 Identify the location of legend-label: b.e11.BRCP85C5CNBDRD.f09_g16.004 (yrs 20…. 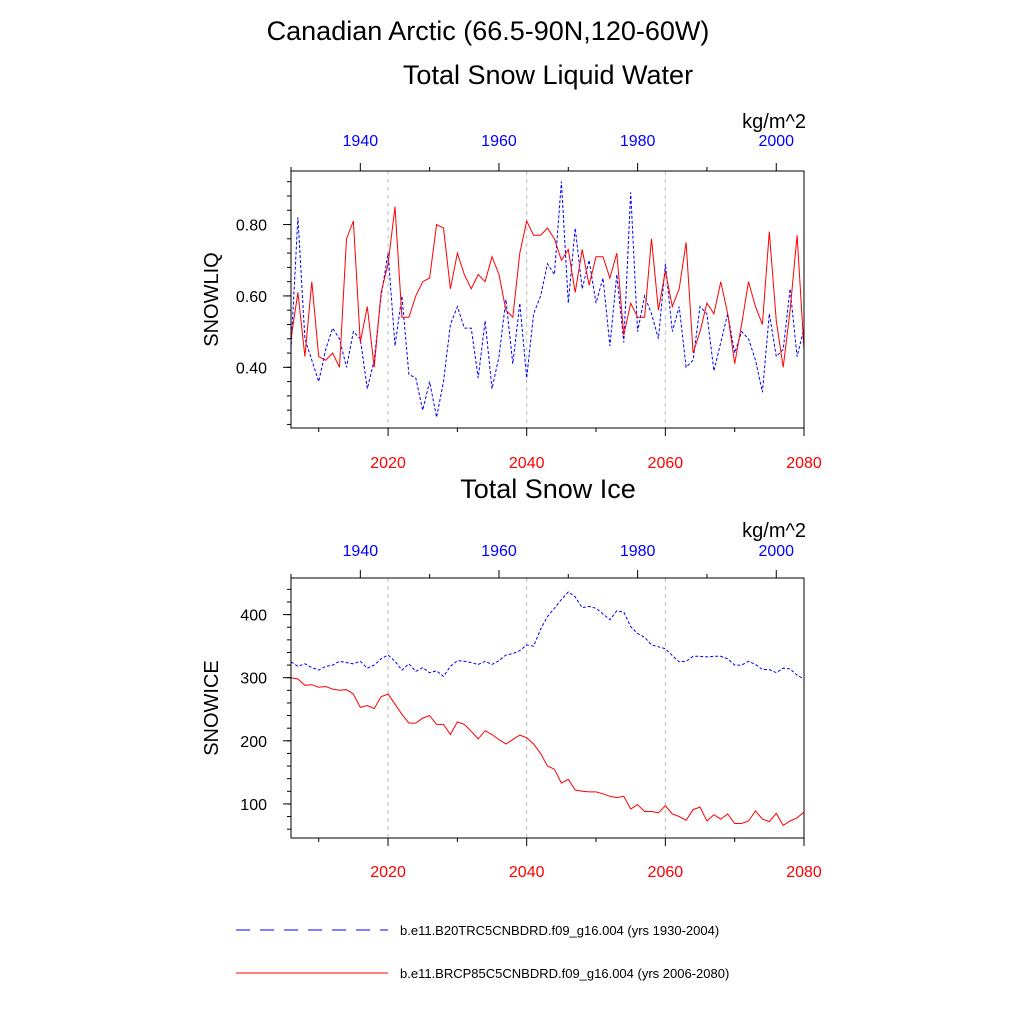
(564, 973).